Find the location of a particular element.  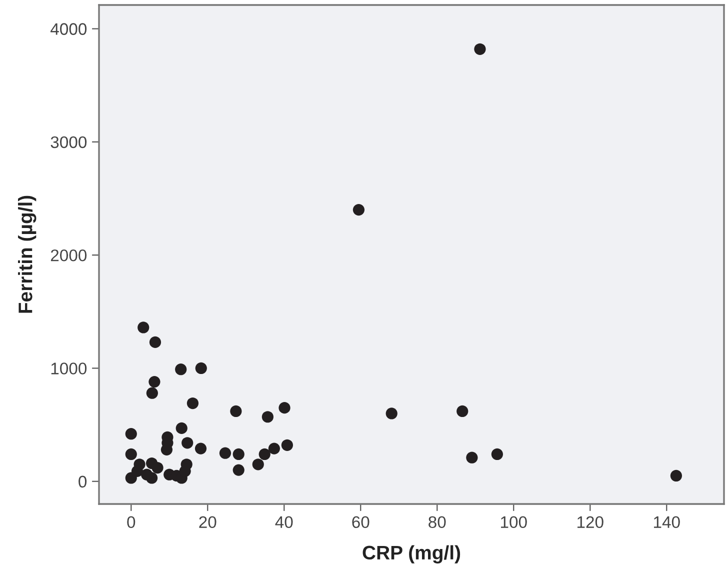

y-tick-label: 0 is located at coordinates (82, 482).